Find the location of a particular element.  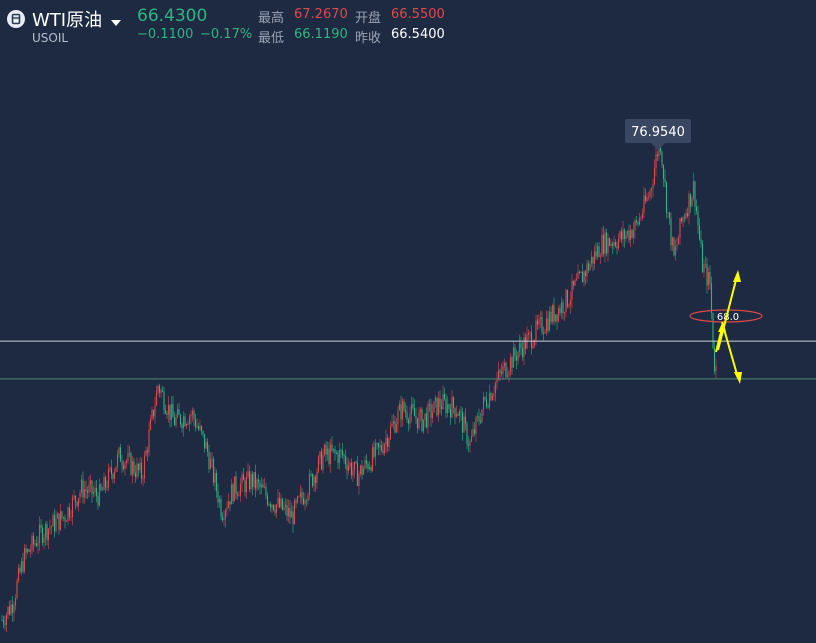

prev-close-value: 66.5400 is located at coordinates (418, 34).